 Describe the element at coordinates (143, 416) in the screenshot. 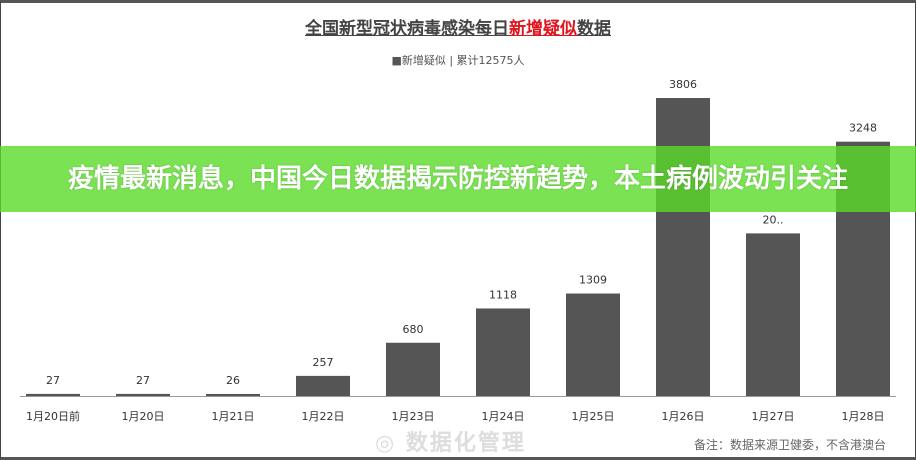

I see `x-tick-label: 1月20日` at that location.